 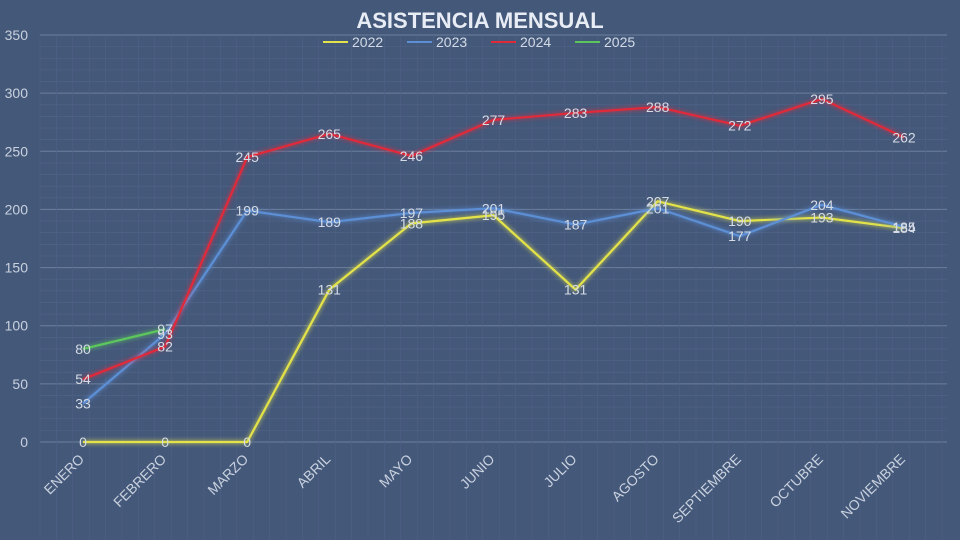 I want to click on data-label-2022: 207, so click(x=658, y=201).